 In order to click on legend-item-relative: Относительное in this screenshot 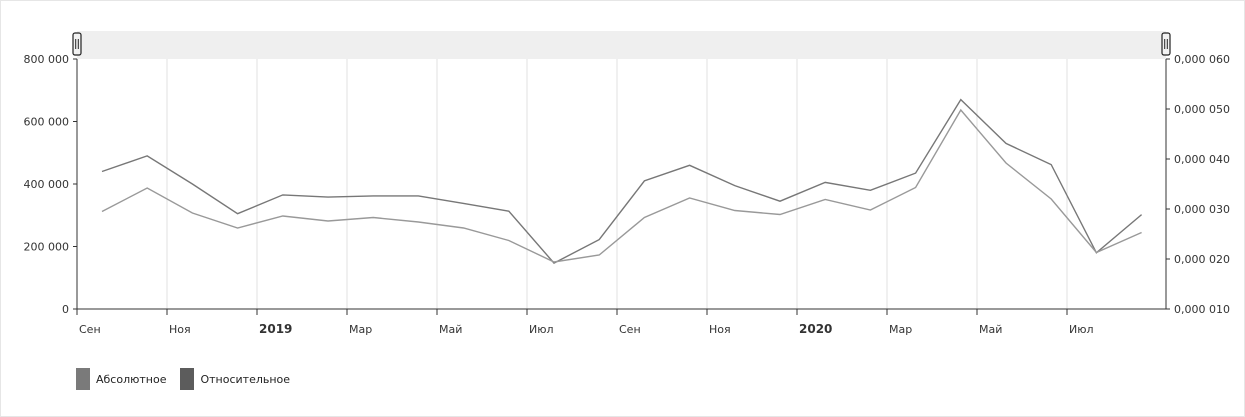, I will do `click(235, 379)`.